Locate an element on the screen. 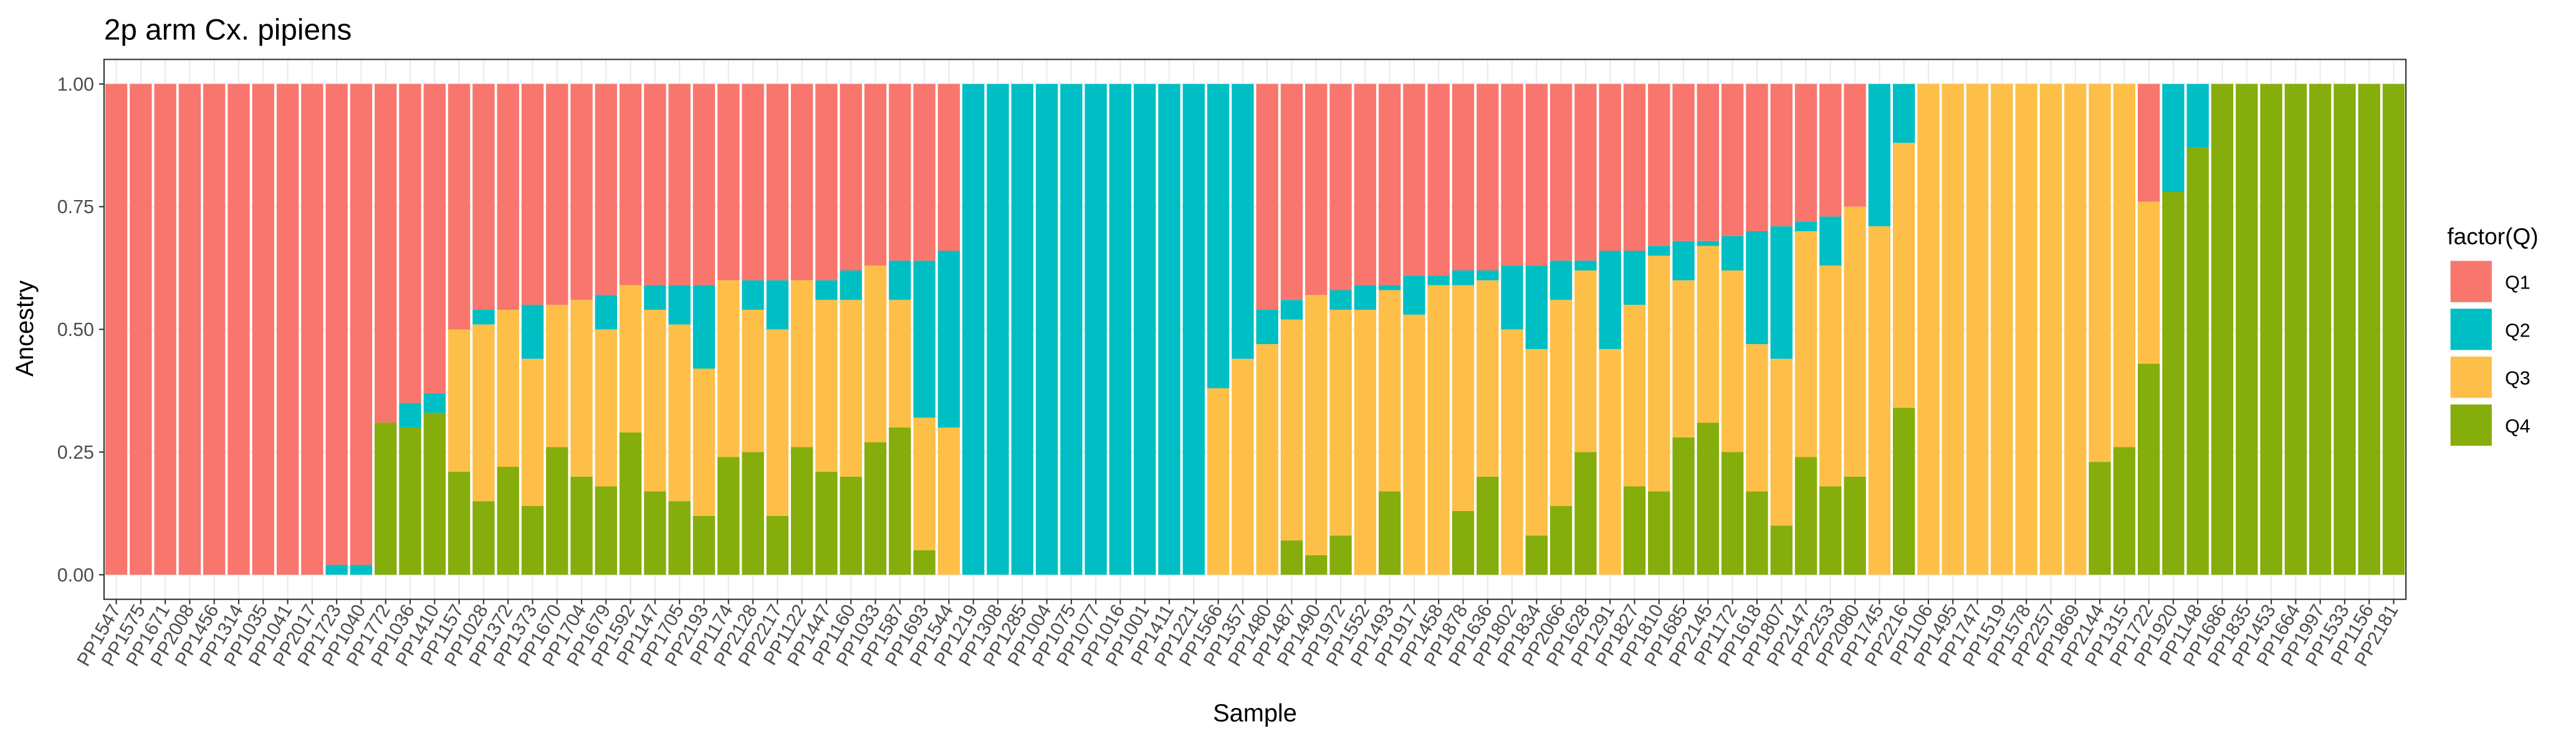 Image resolution: width=2576 pixels, height=736 pixels. legend-label: Q4 is located at coordinates (2518, 426).